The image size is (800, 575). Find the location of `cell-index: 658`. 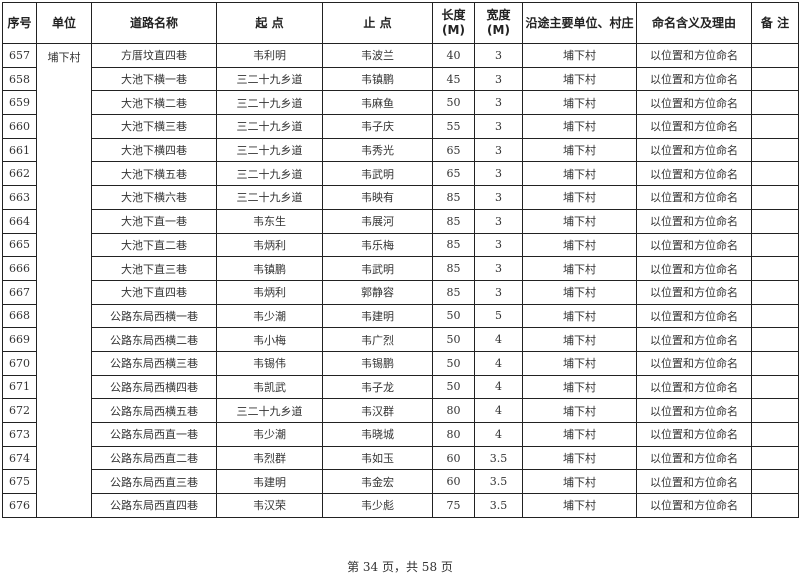

cell-index: 658 is located at coordinates (19, 79).